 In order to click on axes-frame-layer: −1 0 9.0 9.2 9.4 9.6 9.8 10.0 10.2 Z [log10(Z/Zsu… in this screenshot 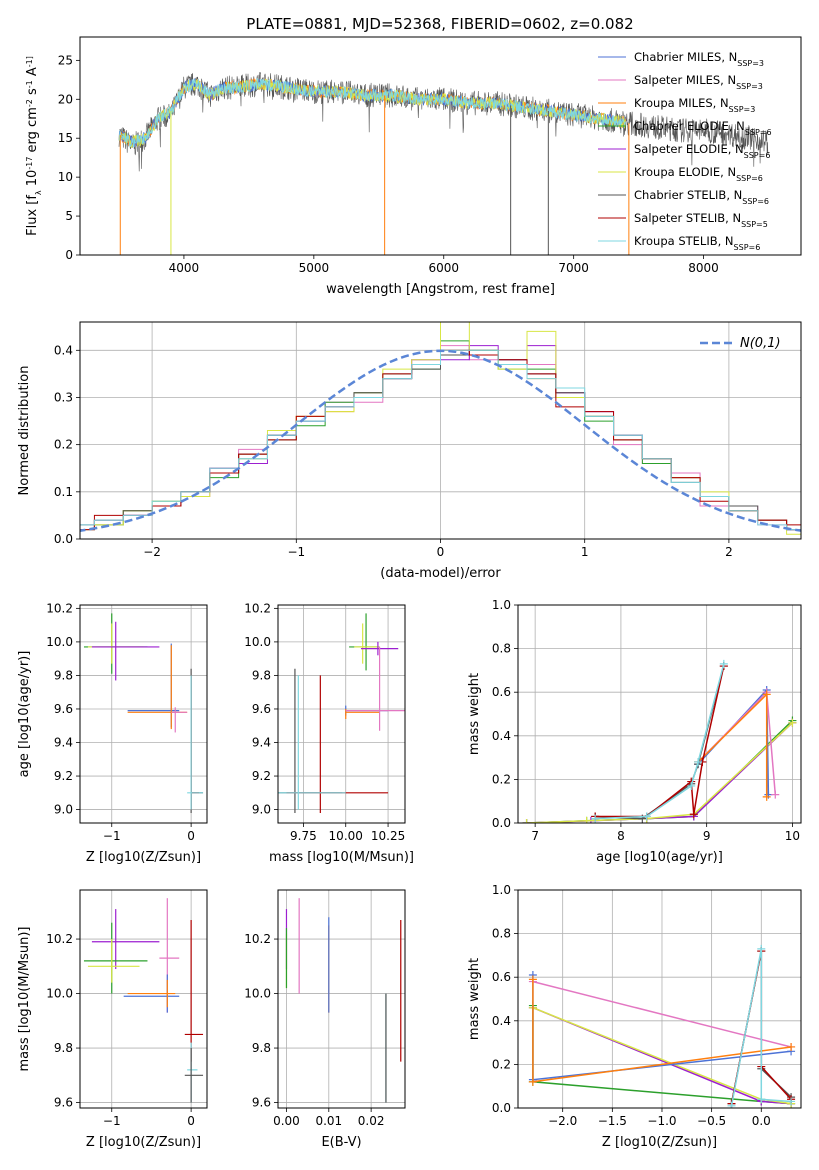, I will do `click(112, 733)`.